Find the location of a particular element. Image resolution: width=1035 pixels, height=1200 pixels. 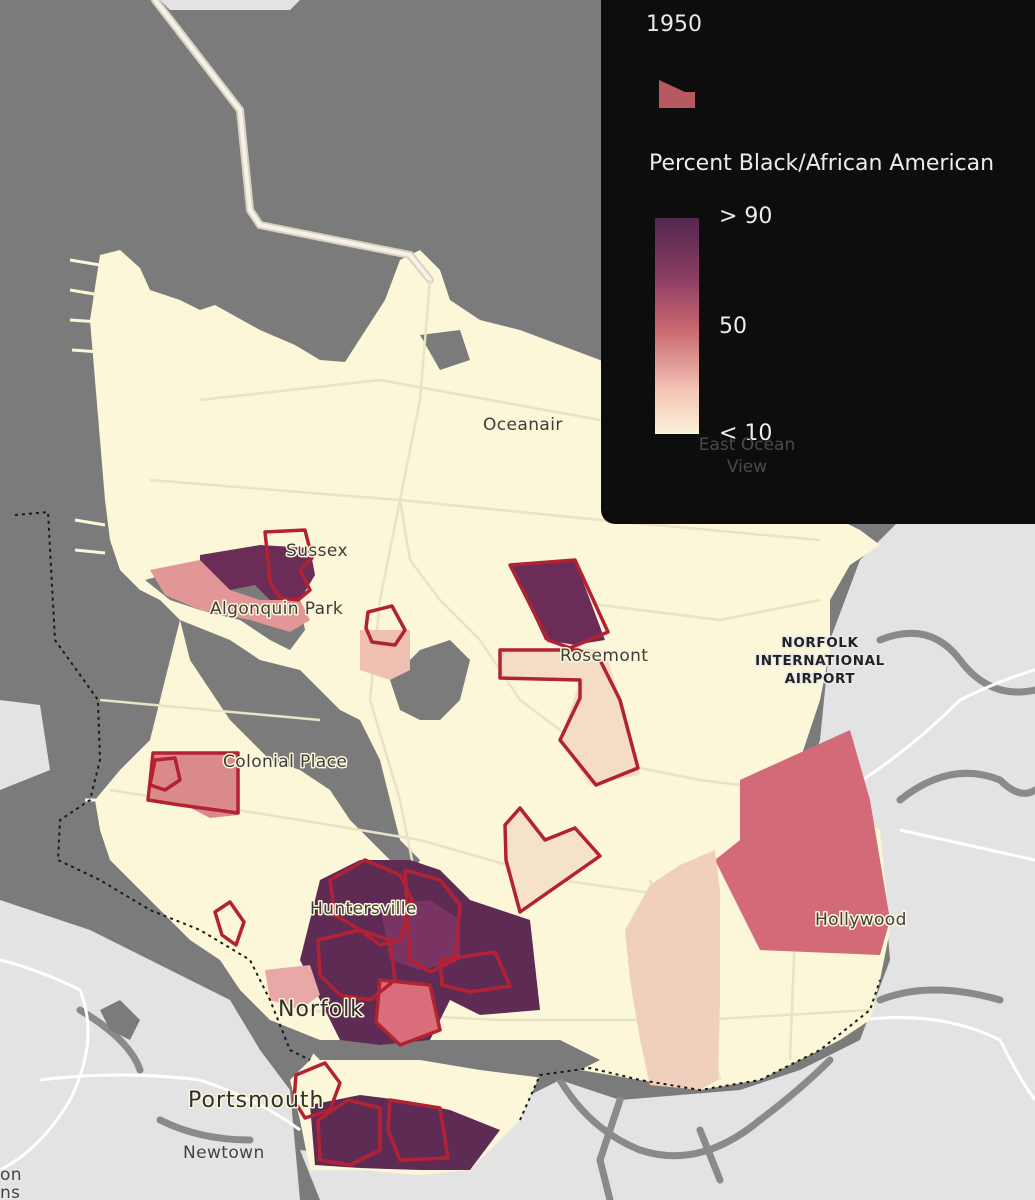

tract-norfolk-pink is located at coordinates (407, 1012).